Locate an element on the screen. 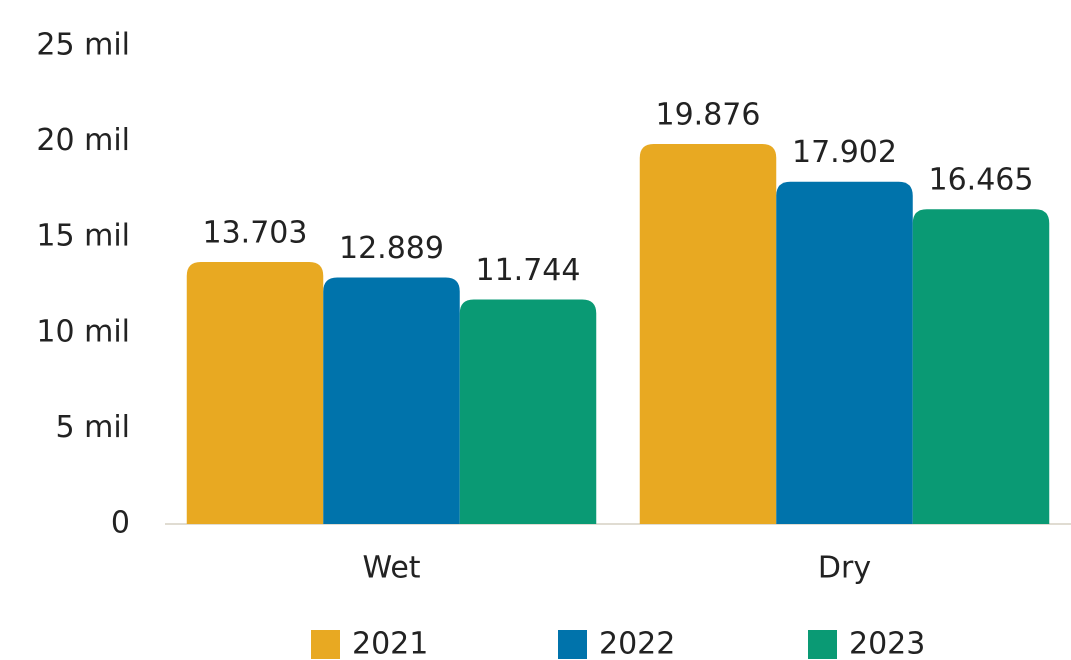 Image resolution: width=1071 pixels, height=660 pixels. y-tick-label: 10 mil is located at coordinates (83, 331).